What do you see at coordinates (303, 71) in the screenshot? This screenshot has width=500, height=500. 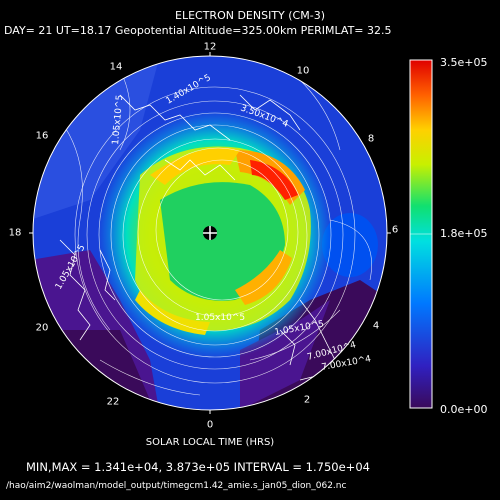 I see `hour-label-10: 10` at bounding box center [303, 71].